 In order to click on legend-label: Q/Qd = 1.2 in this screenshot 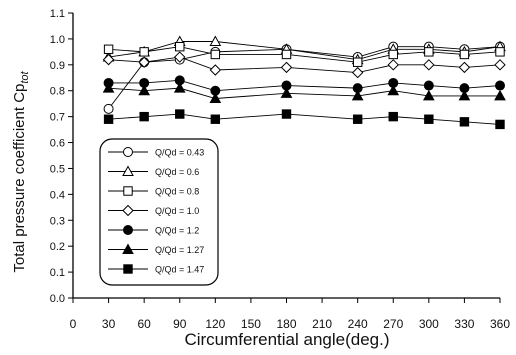, I will do `click(177, 231)`.